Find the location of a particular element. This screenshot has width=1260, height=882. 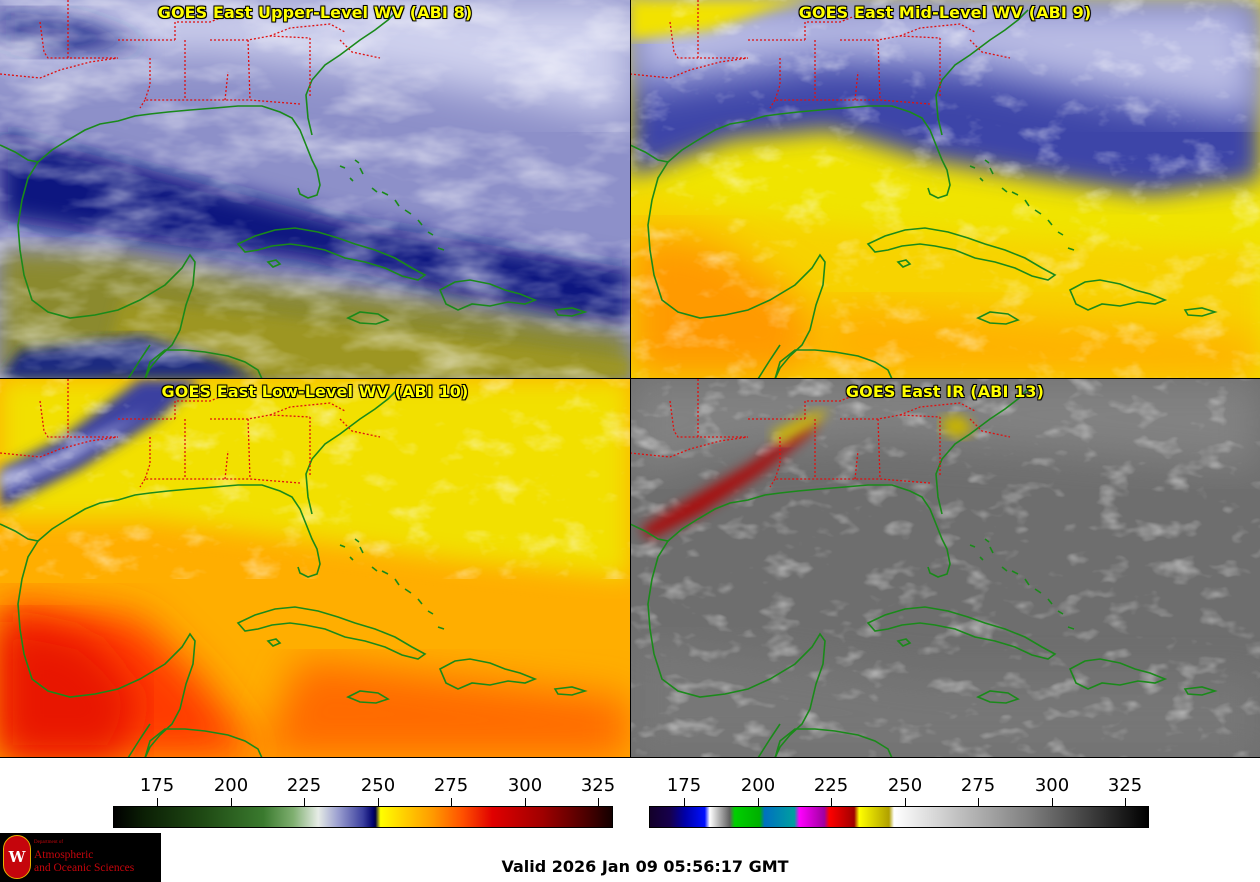

ir-tick-label: 225 is located at coordinates (831, 785).